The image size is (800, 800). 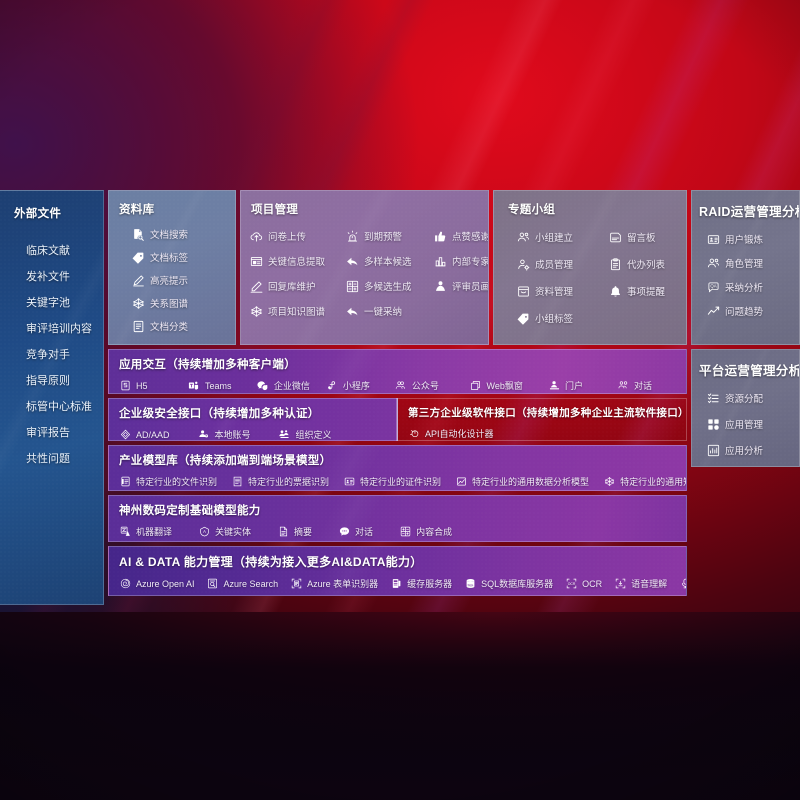 What do you see at coordinates (523, 318) in the screenshot?
I see `tag-icon` at bounding box center [523, 318].